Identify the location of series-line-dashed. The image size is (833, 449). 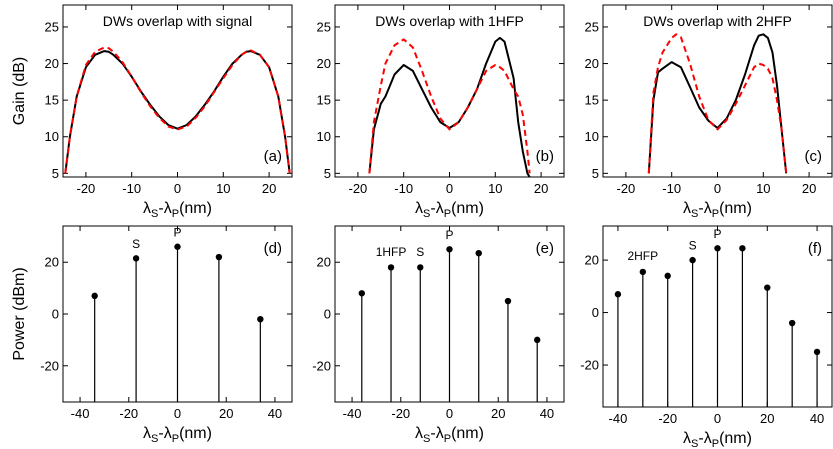
(717, 103).